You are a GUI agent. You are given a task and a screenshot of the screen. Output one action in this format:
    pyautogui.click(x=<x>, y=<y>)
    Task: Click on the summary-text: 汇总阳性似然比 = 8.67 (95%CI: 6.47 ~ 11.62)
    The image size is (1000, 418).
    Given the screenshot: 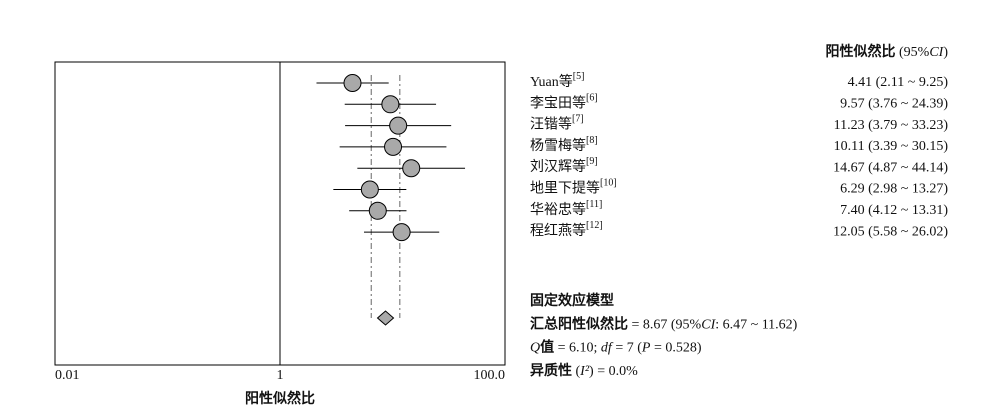 What is the action you would take?
    pyautogui.click(x=664, y=324)
    